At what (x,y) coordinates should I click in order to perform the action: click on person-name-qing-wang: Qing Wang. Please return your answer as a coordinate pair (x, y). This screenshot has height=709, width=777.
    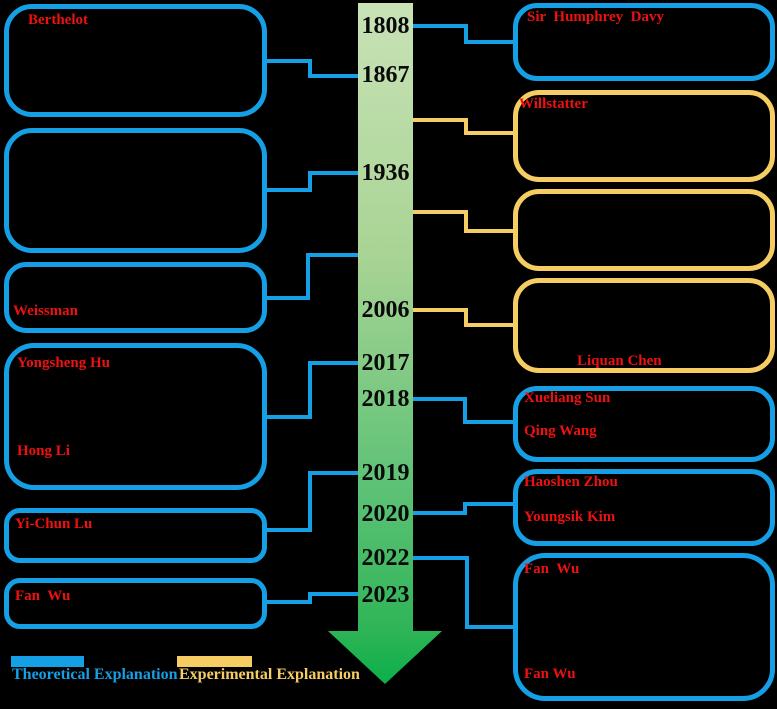
    Looking at the image, I should click on (560, 431).